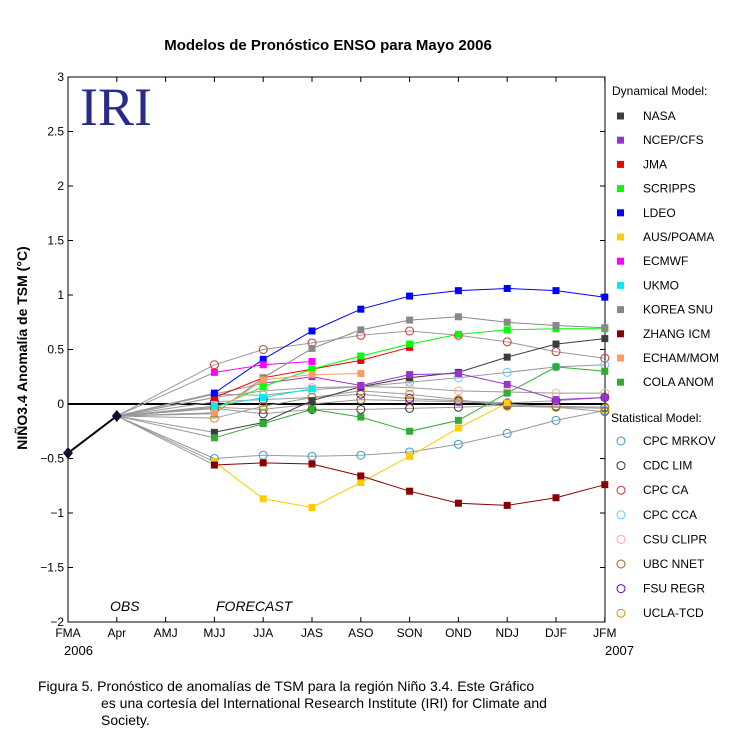 The height and width of the screenshot is (745, 741). What do you see at coordinates (678, 237) in the screenshot?
I see `legend-label: AUS/POAMA` at bounding box center [678, 237].